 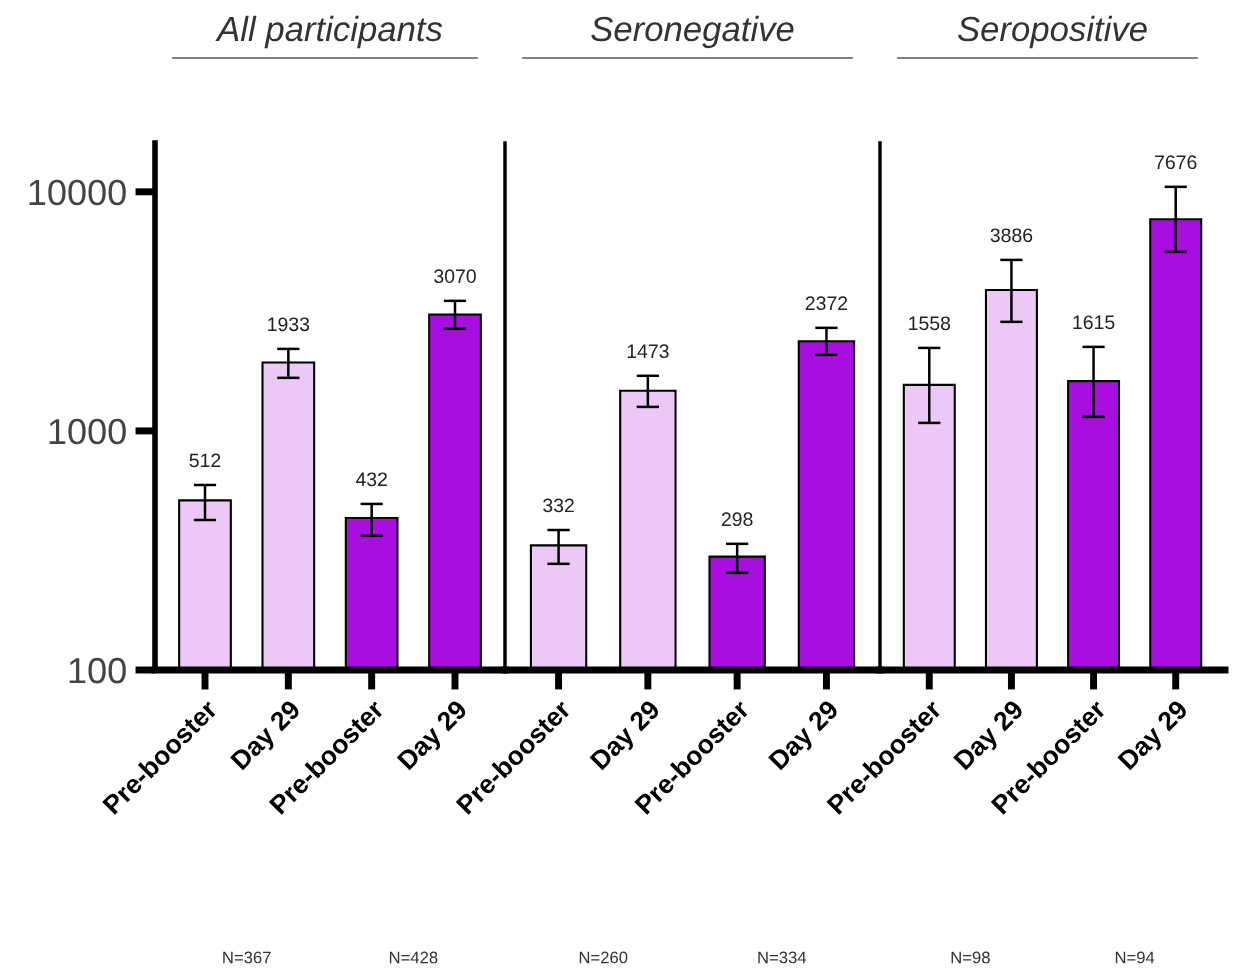 What do you see at coordinates (329, 32) in the screenshot?
I see `chart-title: All participants` at bounding box center [329, 32].